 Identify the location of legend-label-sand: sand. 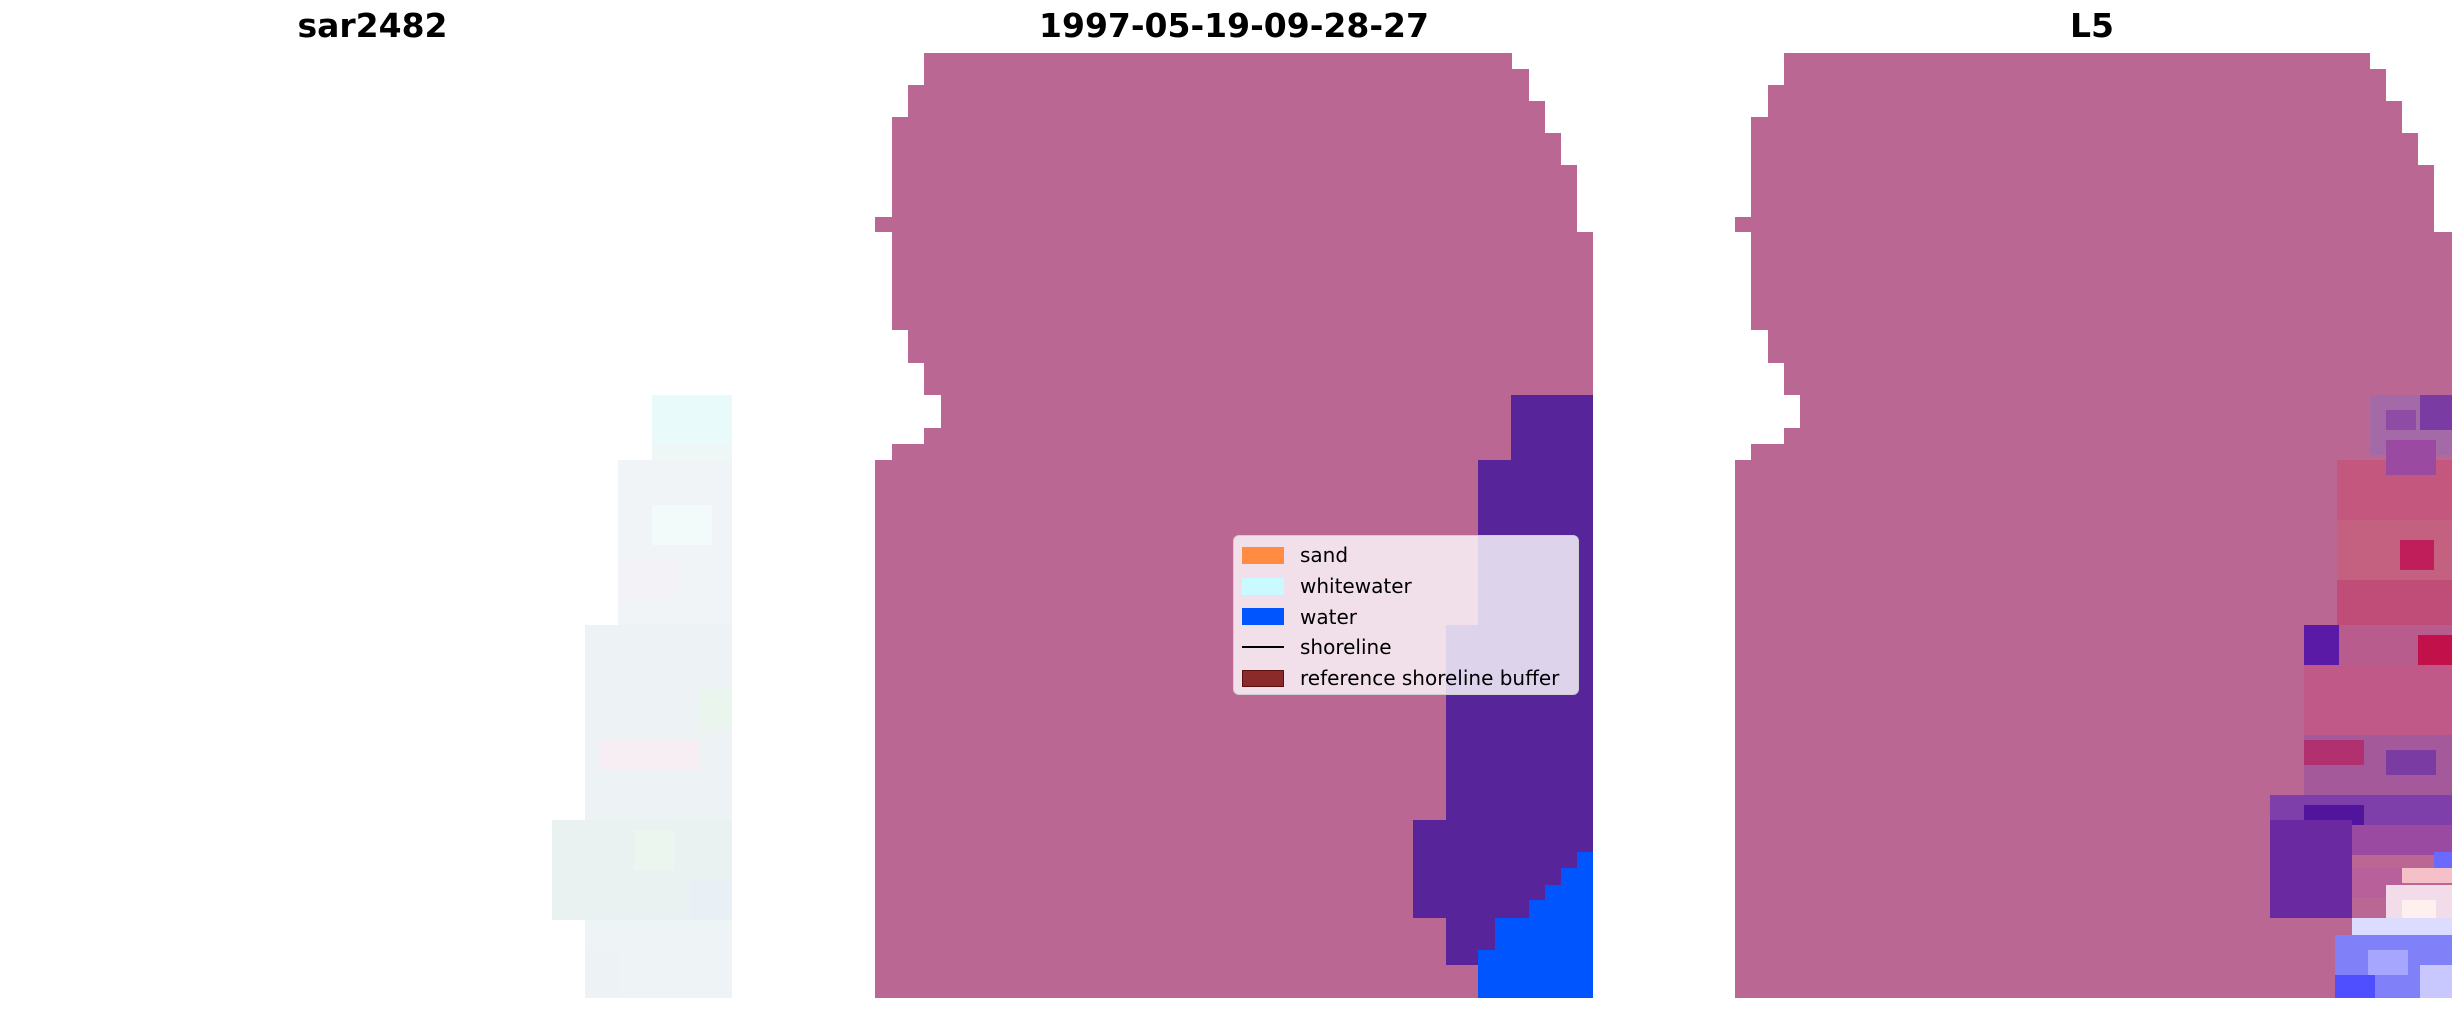
(1324, 555).